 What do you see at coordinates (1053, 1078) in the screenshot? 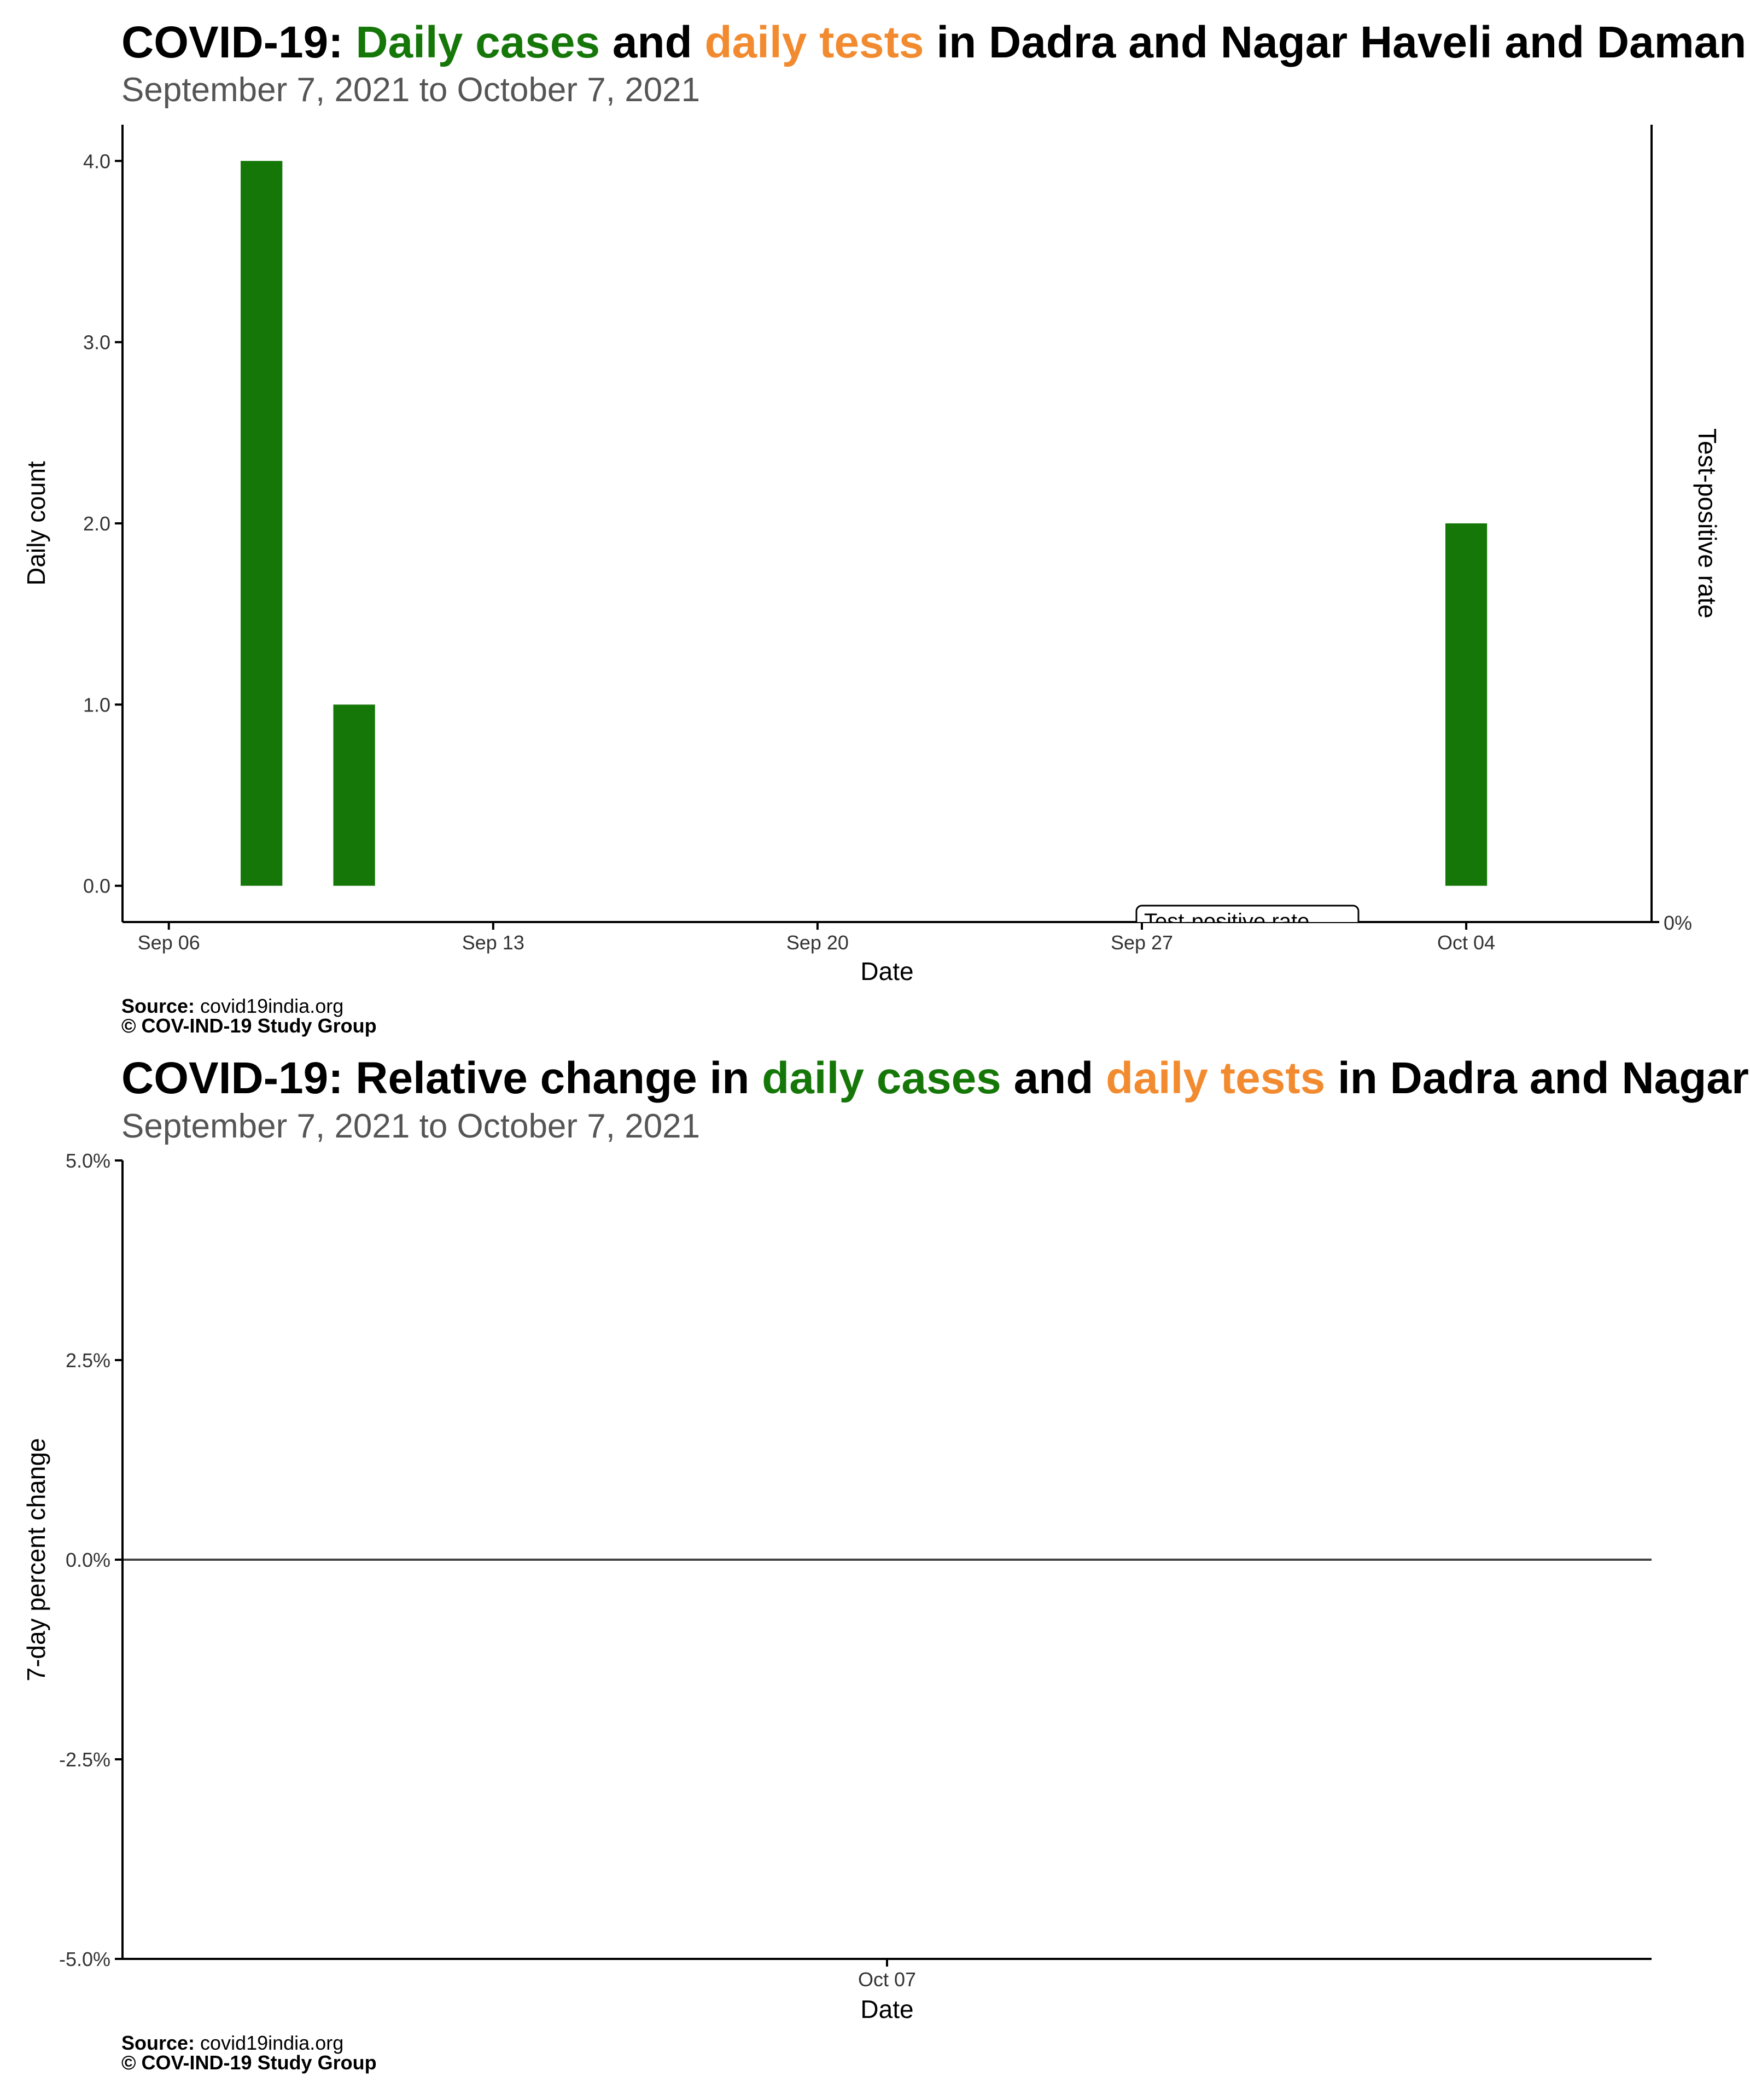
I see `panel2-title-and: and` at bounding box center [1053, 1078].